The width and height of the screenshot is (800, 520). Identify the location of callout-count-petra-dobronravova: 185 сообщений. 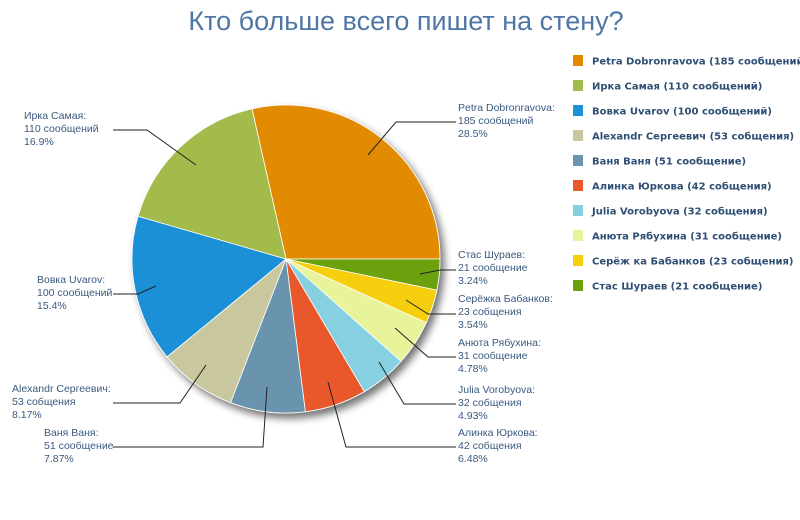
(496, 121).